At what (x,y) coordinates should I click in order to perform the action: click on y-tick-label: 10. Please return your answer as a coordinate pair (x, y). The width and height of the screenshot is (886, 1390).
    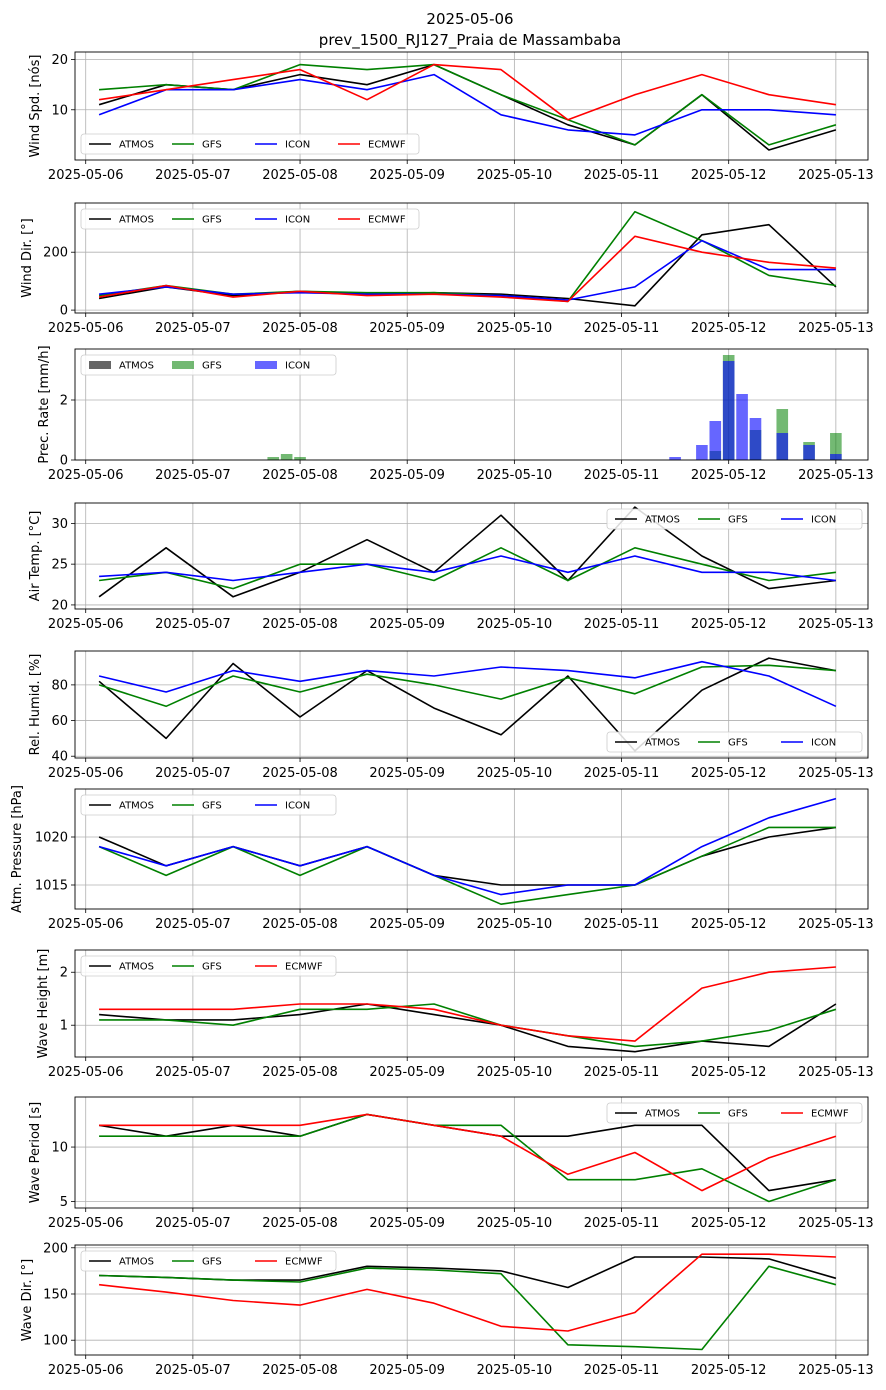
    Looking at the image, I should click on (59, 110).